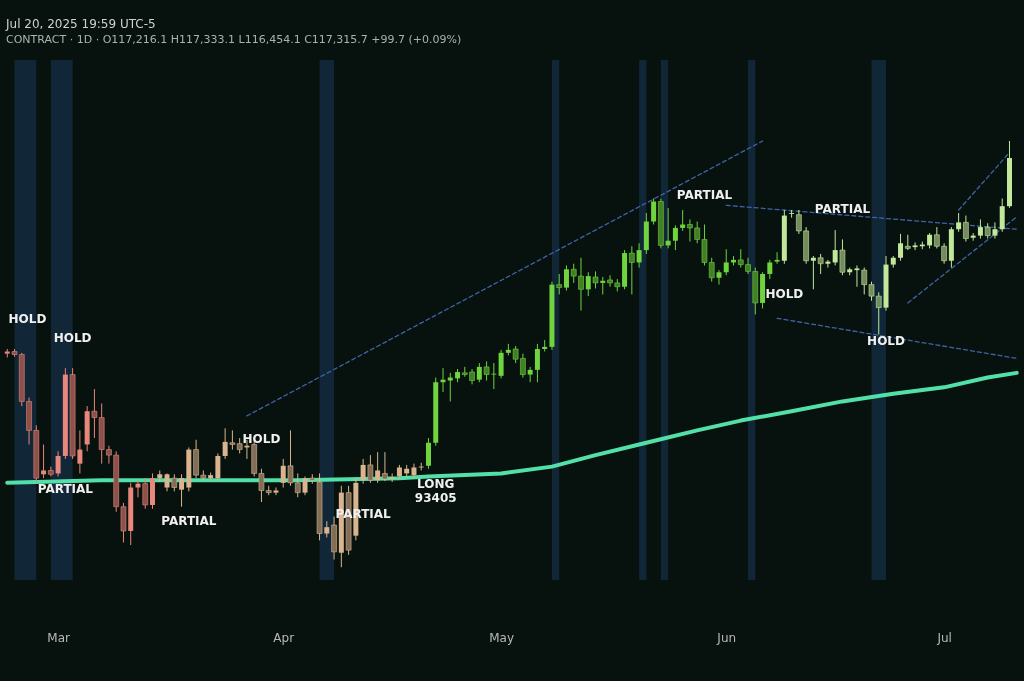  What do you see at coordinates (502, 637) in the screenshot?
I see `x-tick-label: May` at bounding box center [502, 637].